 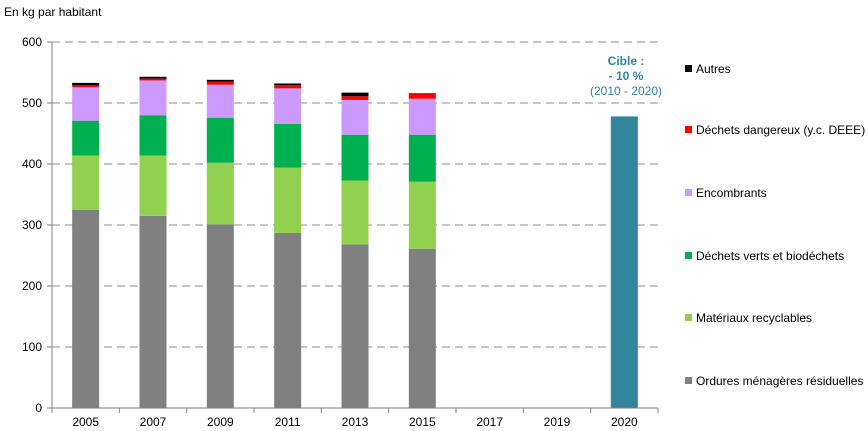 What do you see at coordinates (626, 61) in the screenshot?
I see `target-label-line1: Cible :` at bounding box center [626, 61].